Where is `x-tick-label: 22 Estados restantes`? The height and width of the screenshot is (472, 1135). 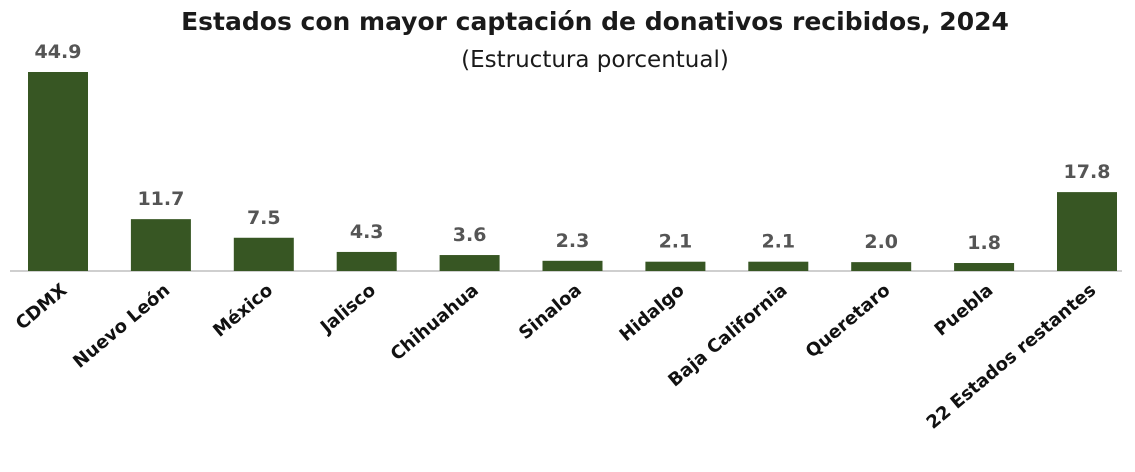
x-tick-label: 22 Estados restantes is located at coordinates (1012, 357).